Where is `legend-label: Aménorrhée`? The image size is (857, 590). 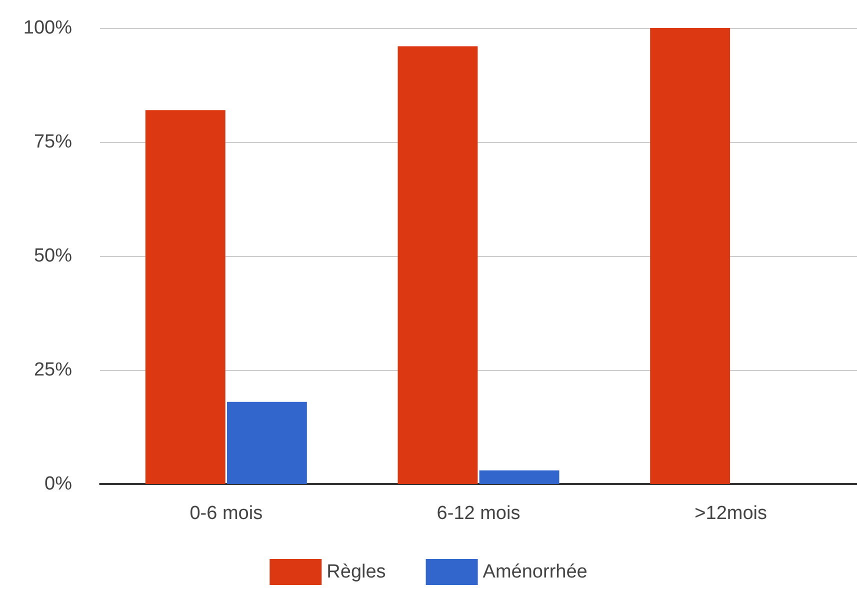 legend-label: Aménorrhée is located at coordinates (535, 572).